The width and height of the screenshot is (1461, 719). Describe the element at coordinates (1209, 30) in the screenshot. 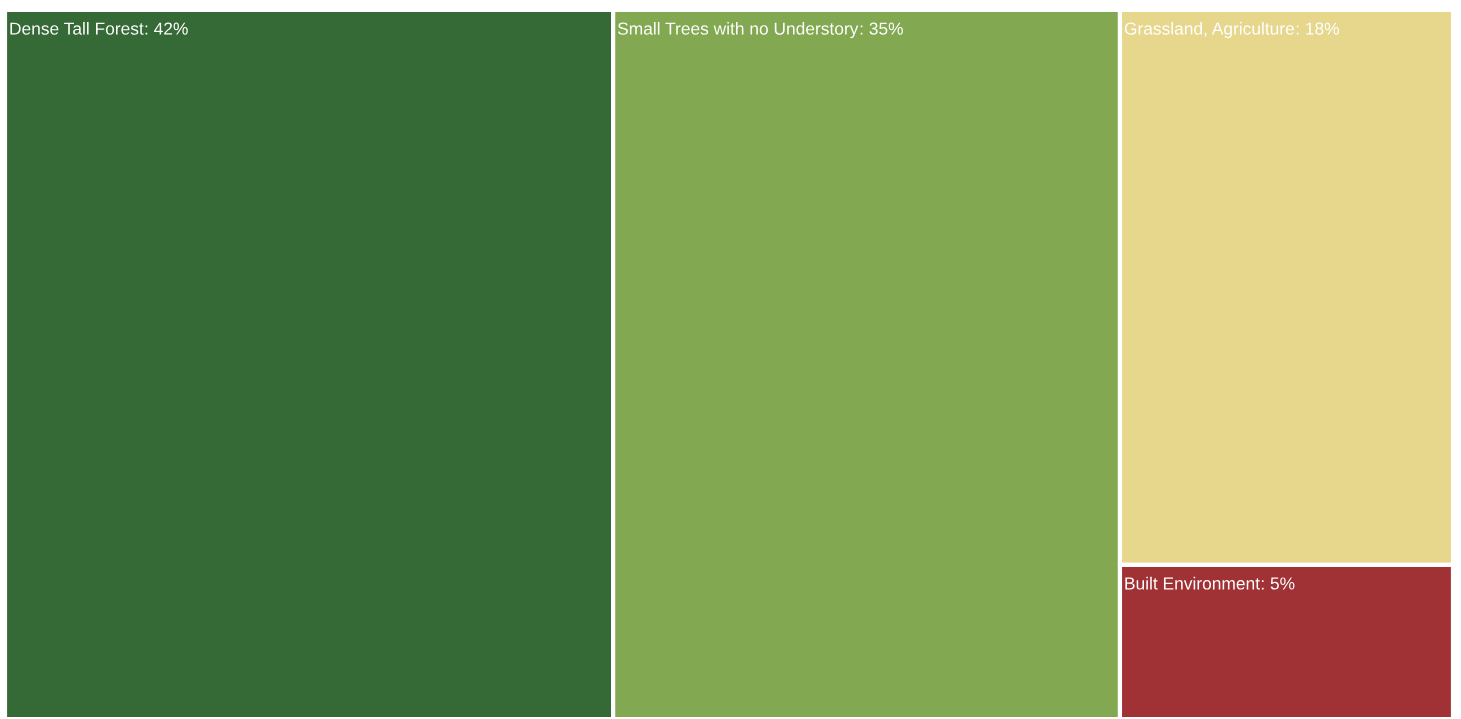

I see `category-label: Grassland, Agriculture` at that location.